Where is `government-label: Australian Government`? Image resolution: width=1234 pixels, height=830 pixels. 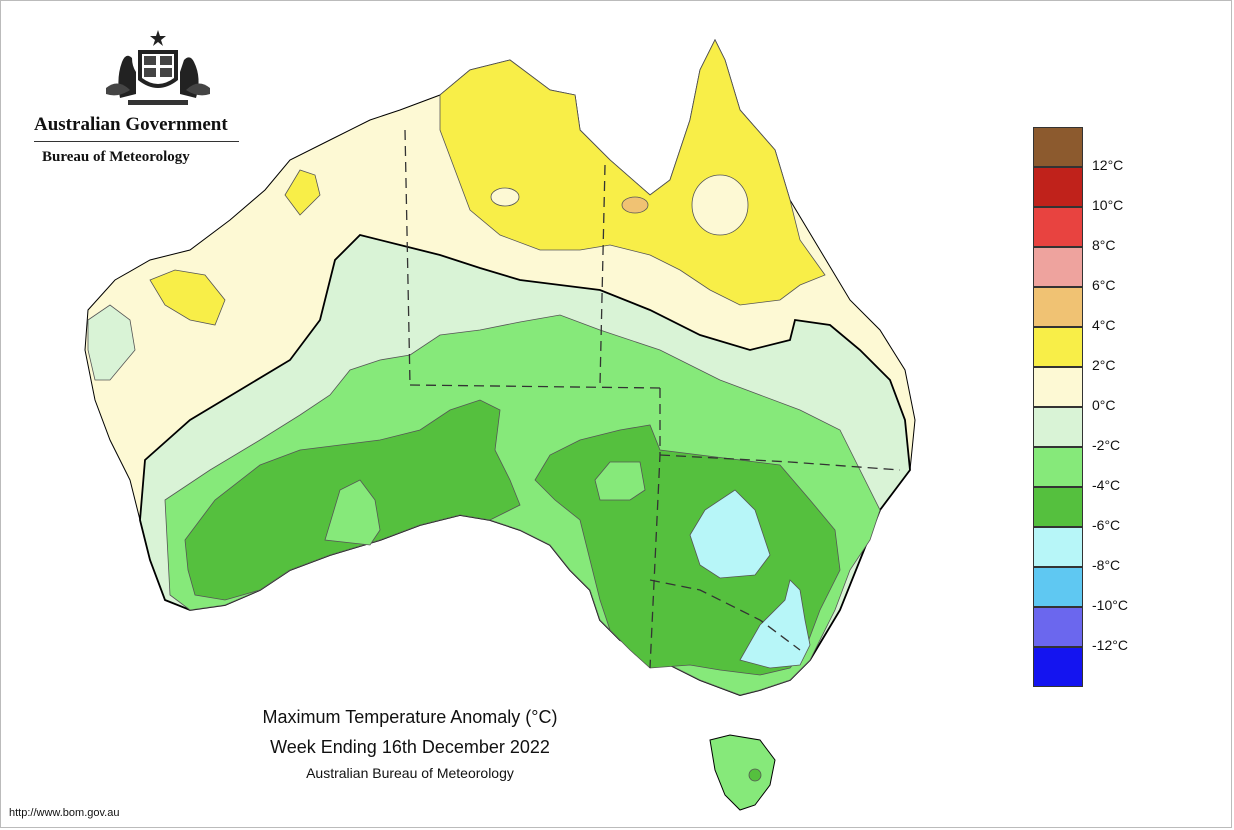 government-label: Australian Government is located at coordinates (131, 124).